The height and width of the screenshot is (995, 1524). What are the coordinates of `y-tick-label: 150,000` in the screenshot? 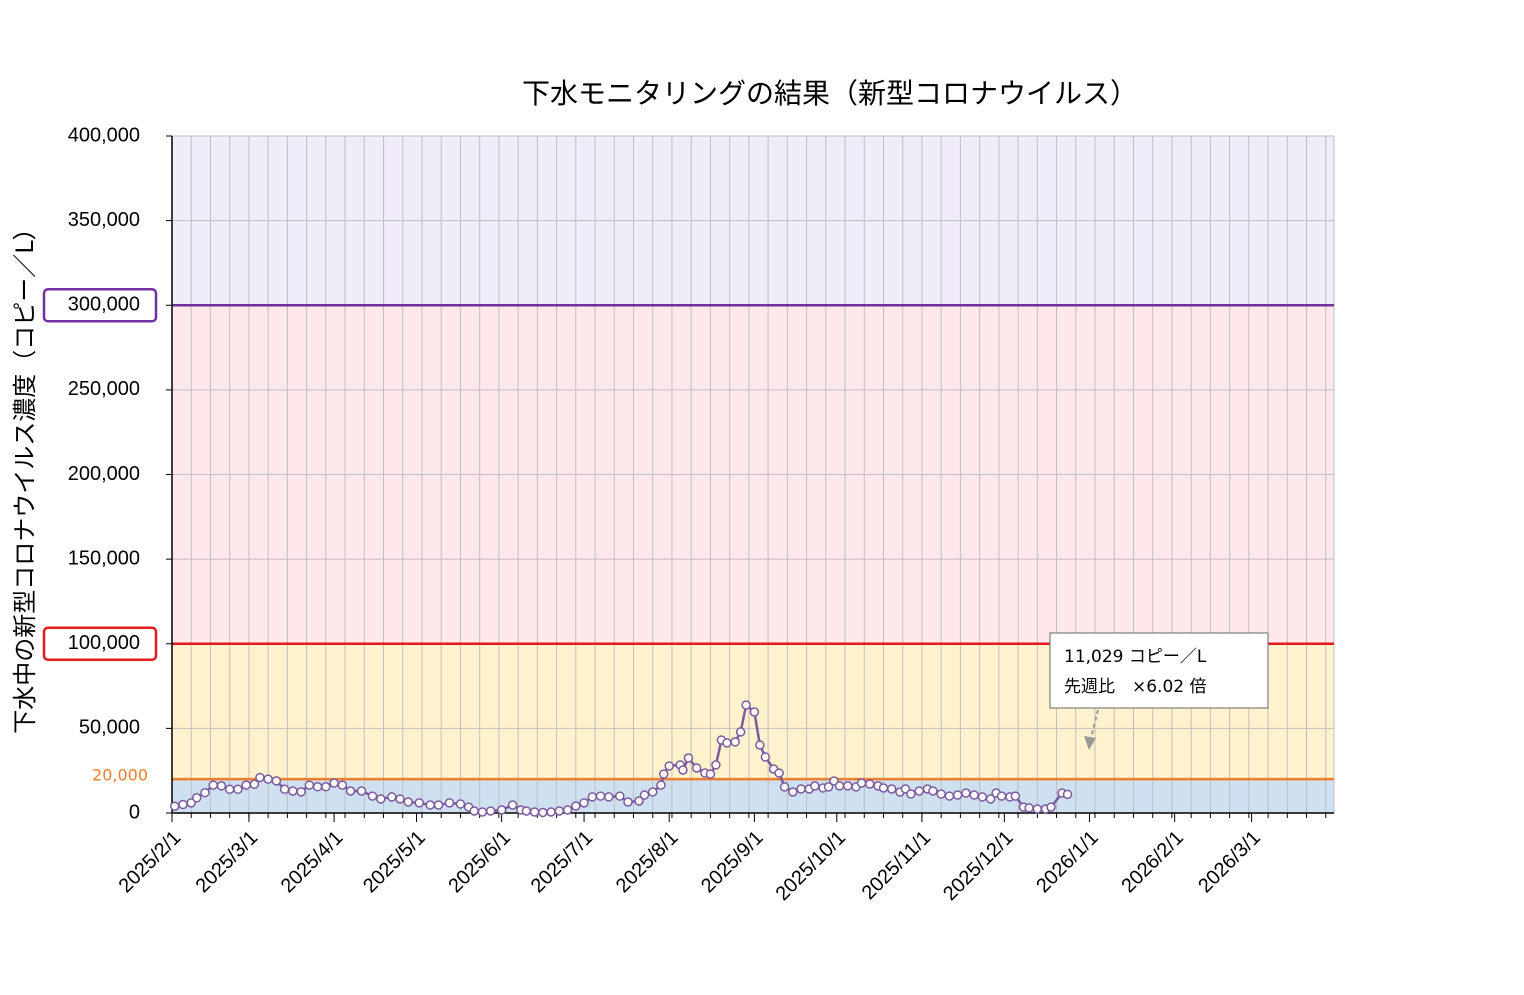 It's located at (104, 558).